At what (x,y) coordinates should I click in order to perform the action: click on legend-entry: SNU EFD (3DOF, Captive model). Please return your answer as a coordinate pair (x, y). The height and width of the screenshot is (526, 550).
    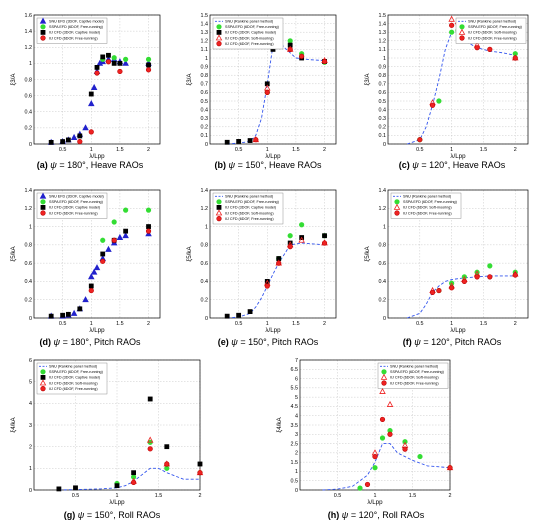
    Looking at the image, I should click on (76, 197).